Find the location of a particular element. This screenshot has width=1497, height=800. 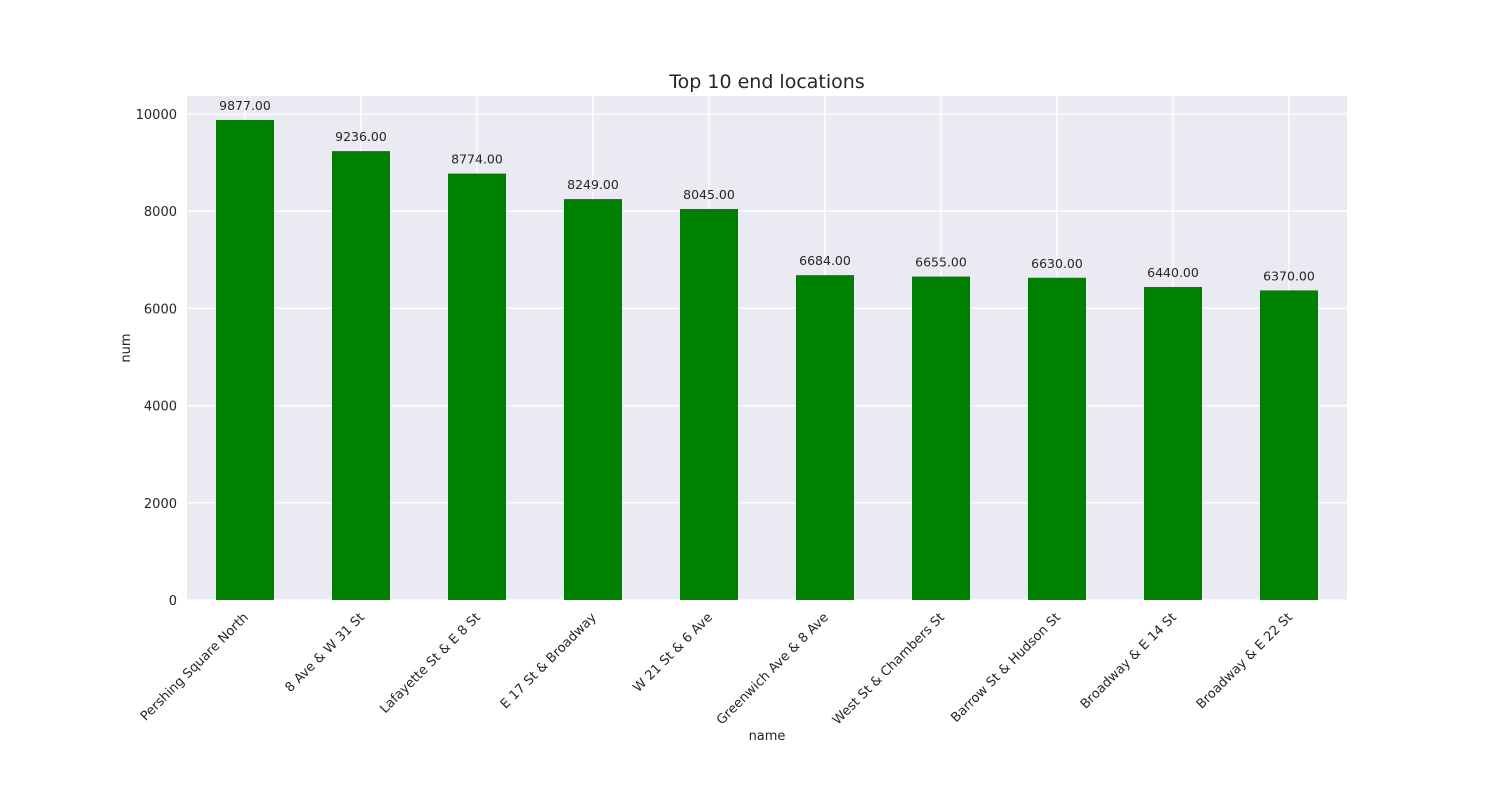

bar-value-label: 9236.00 is located at coordinates (361, 136).